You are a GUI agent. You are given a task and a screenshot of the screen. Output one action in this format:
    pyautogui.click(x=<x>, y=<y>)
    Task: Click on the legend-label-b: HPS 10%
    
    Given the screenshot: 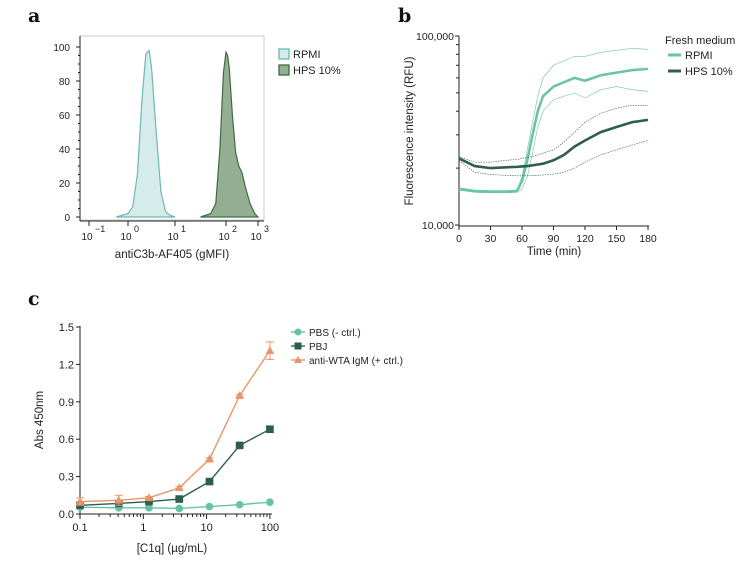 What is the action you would take?
    pyautogui.click(x=709, y=72)
    